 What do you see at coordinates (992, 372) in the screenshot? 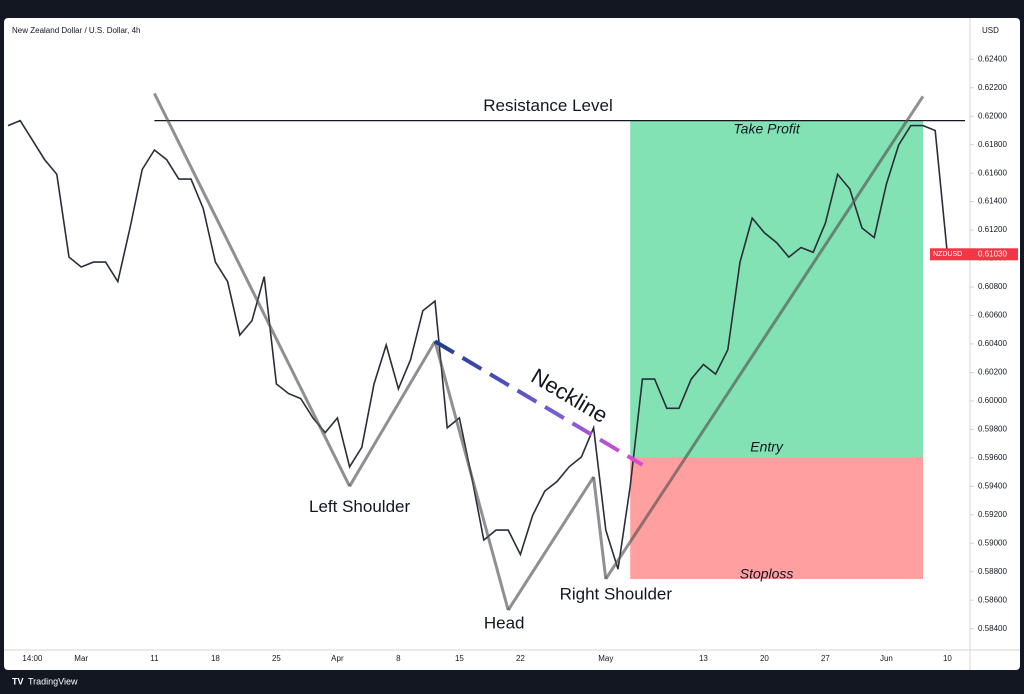
I see `y-tick-label: 0.60200` at bounding box center [992, 372].